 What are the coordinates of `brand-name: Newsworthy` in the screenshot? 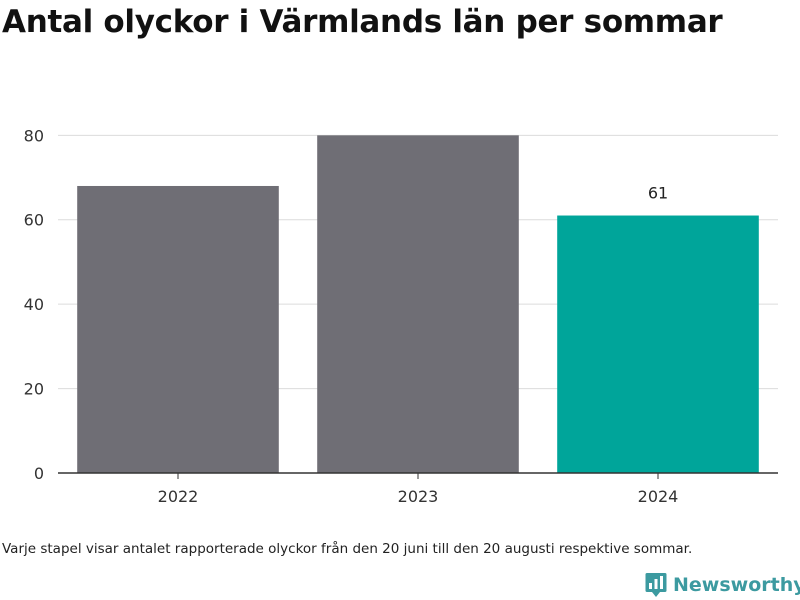 It's located at (736, 585).